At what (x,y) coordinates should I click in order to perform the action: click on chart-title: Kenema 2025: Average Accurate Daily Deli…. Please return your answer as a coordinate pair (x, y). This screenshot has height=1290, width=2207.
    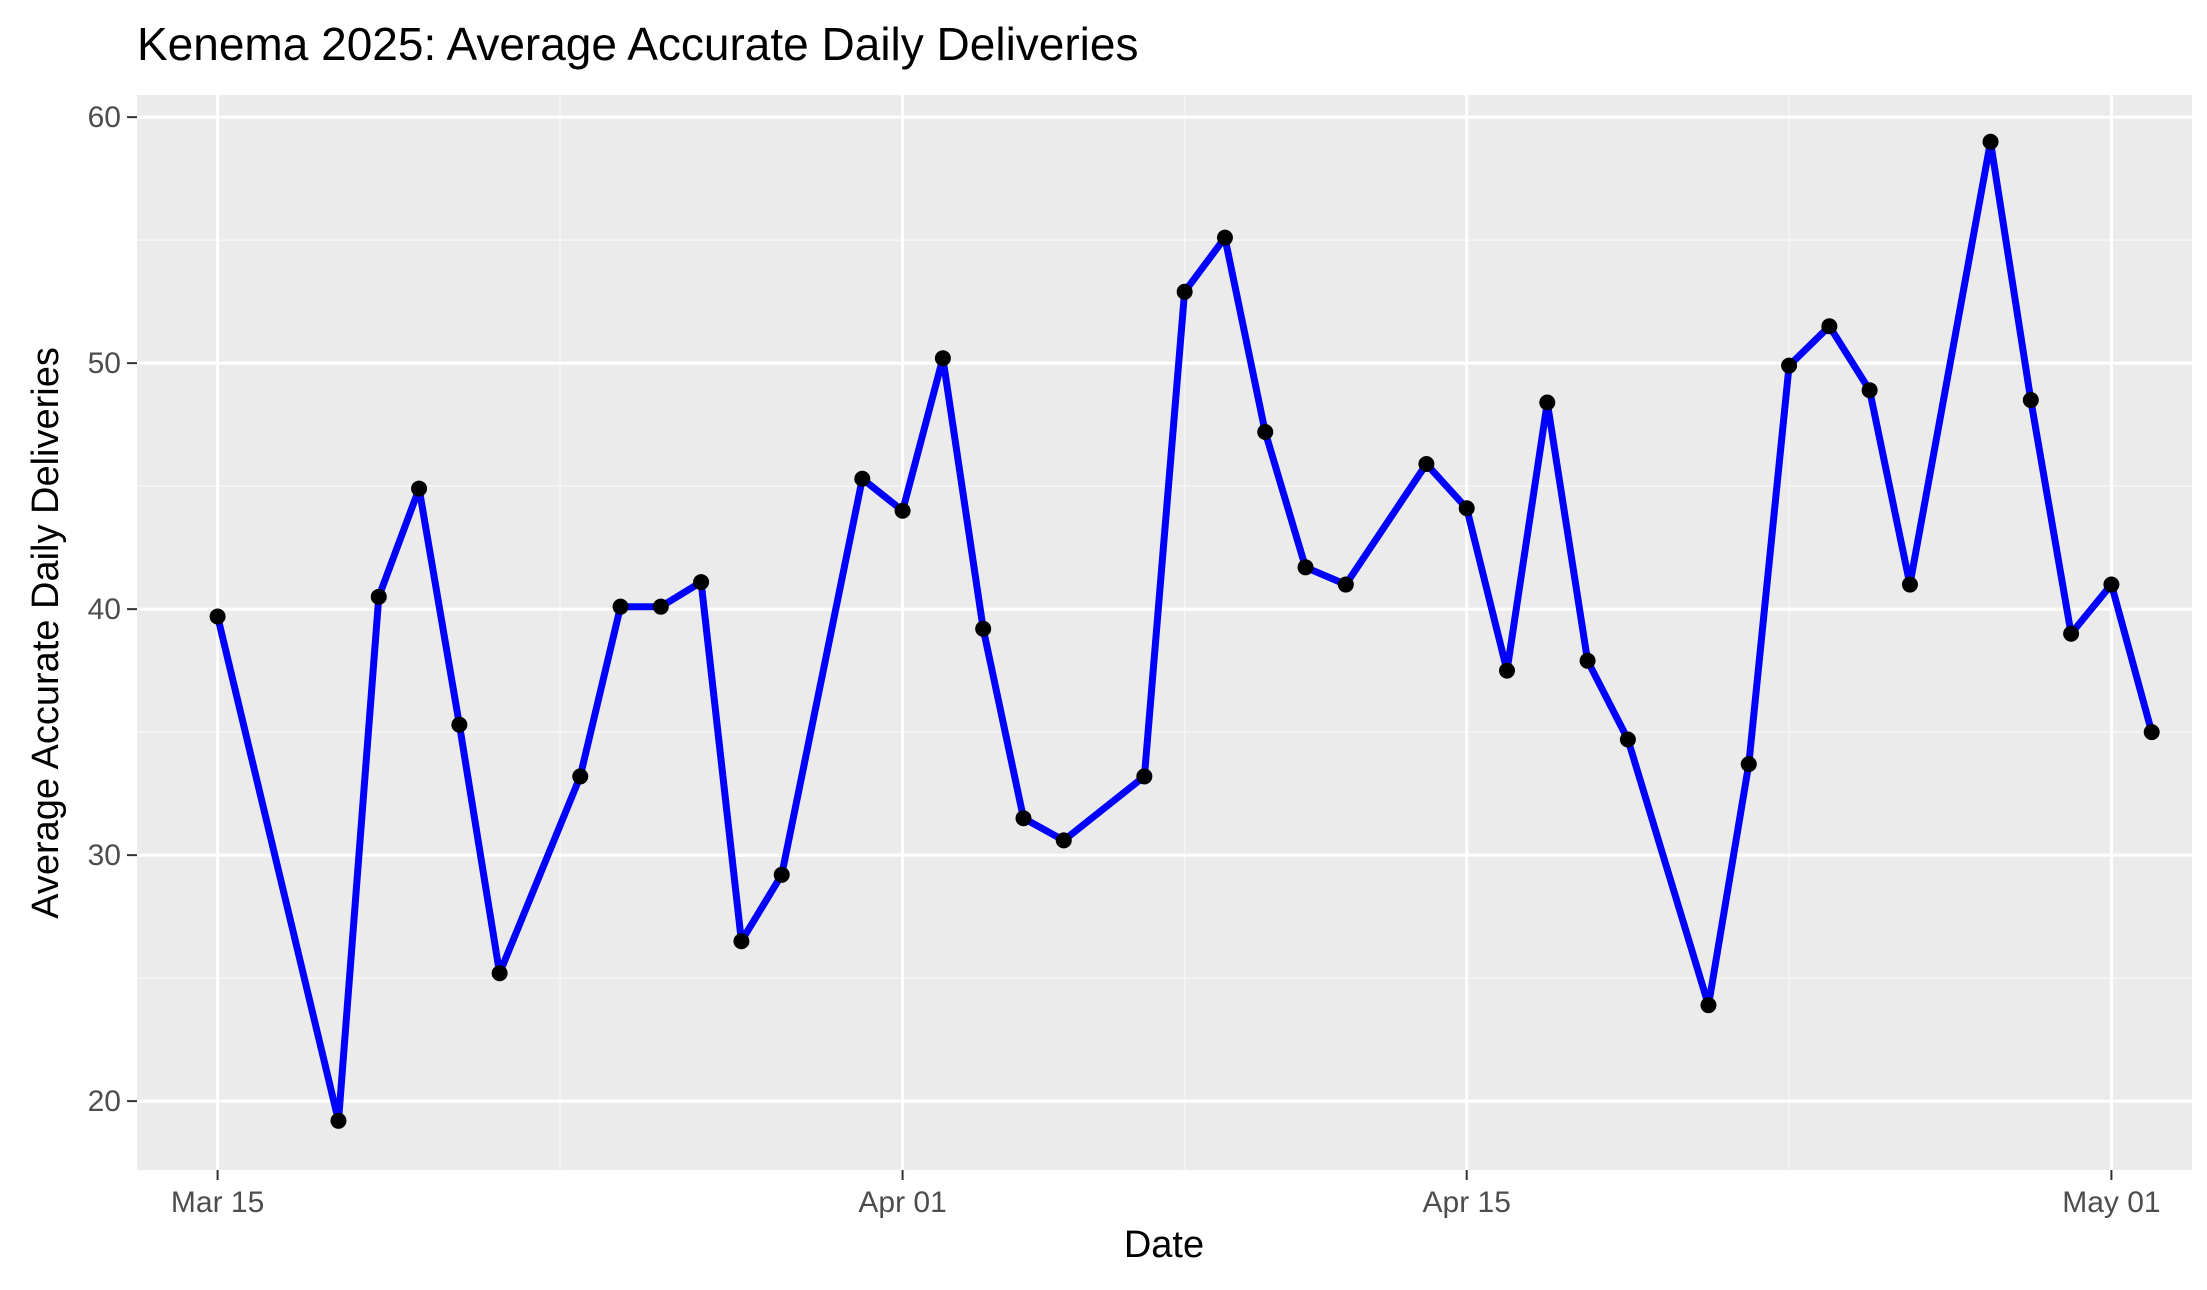
    Looking at the image, I should click on (638, 44).